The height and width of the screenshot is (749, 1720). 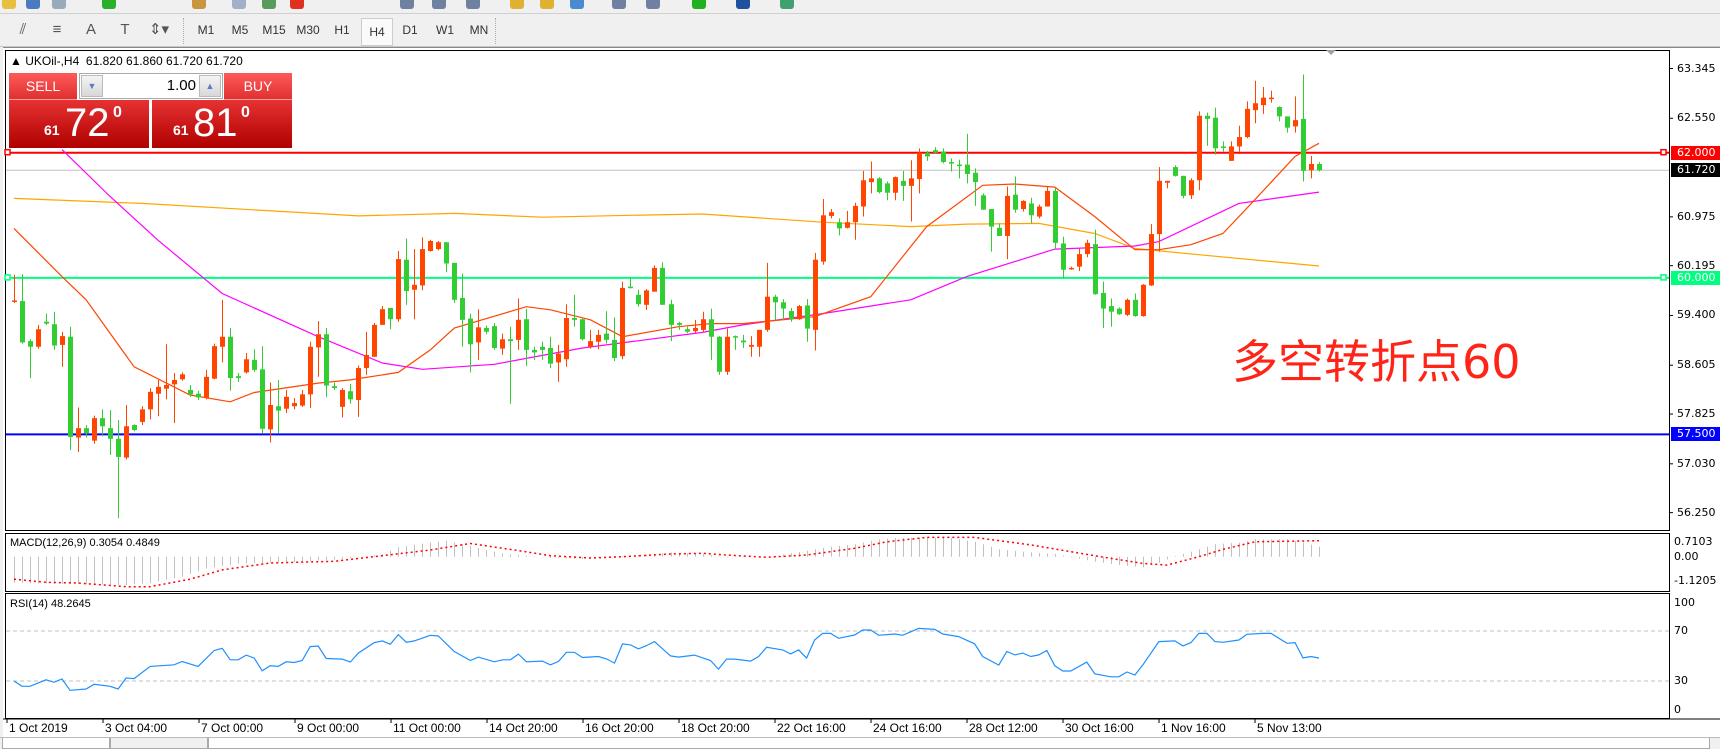 What do you see at coordinates (699, 4) in the screenshot?
I see `indicators-icon` at bounding box center [699, 4].